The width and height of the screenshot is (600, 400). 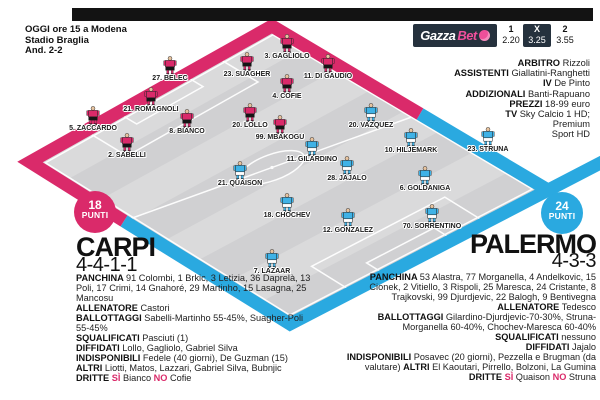 What do you see at coordinates (95, 215) in the screenshot?
I see `carpi-points-label: PUNTI` at bounding box center [95, 215].